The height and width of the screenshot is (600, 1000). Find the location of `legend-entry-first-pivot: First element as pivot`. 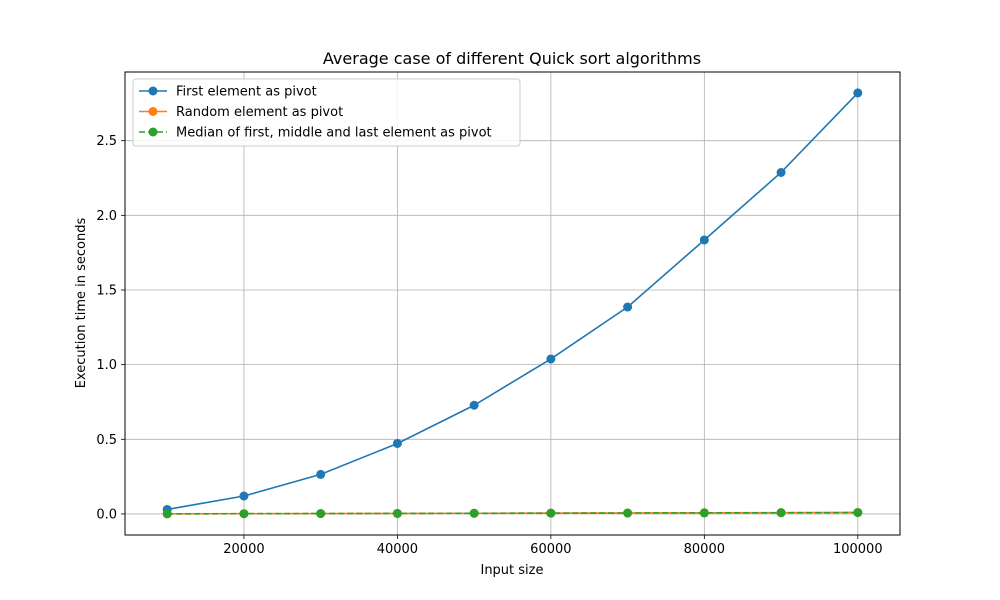

legend-entry-first-pivot: First element as pivot is located at coordinates (228, 92).